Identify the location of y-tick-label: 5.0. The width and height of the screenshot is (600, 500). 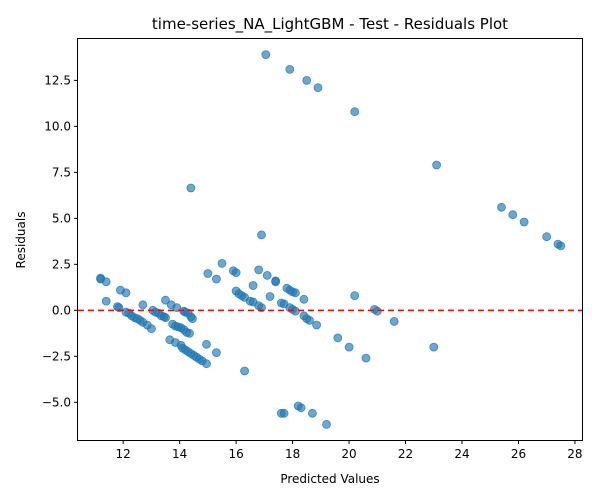
(61, 218).